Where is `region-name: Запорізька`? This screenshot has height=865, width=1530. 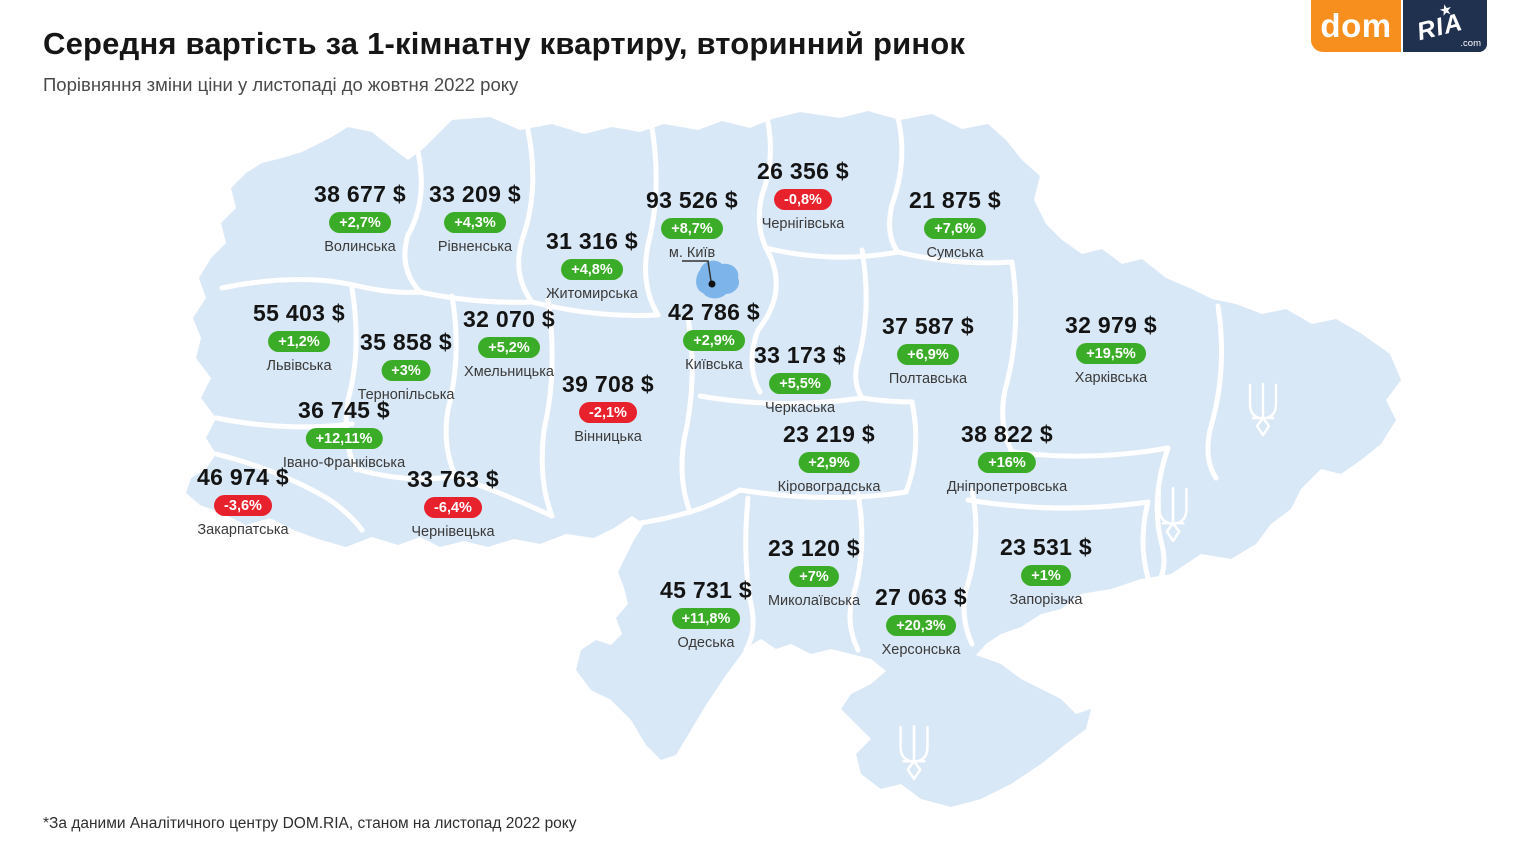 region-name: Запорізька is located at coordinates (1046, 600).